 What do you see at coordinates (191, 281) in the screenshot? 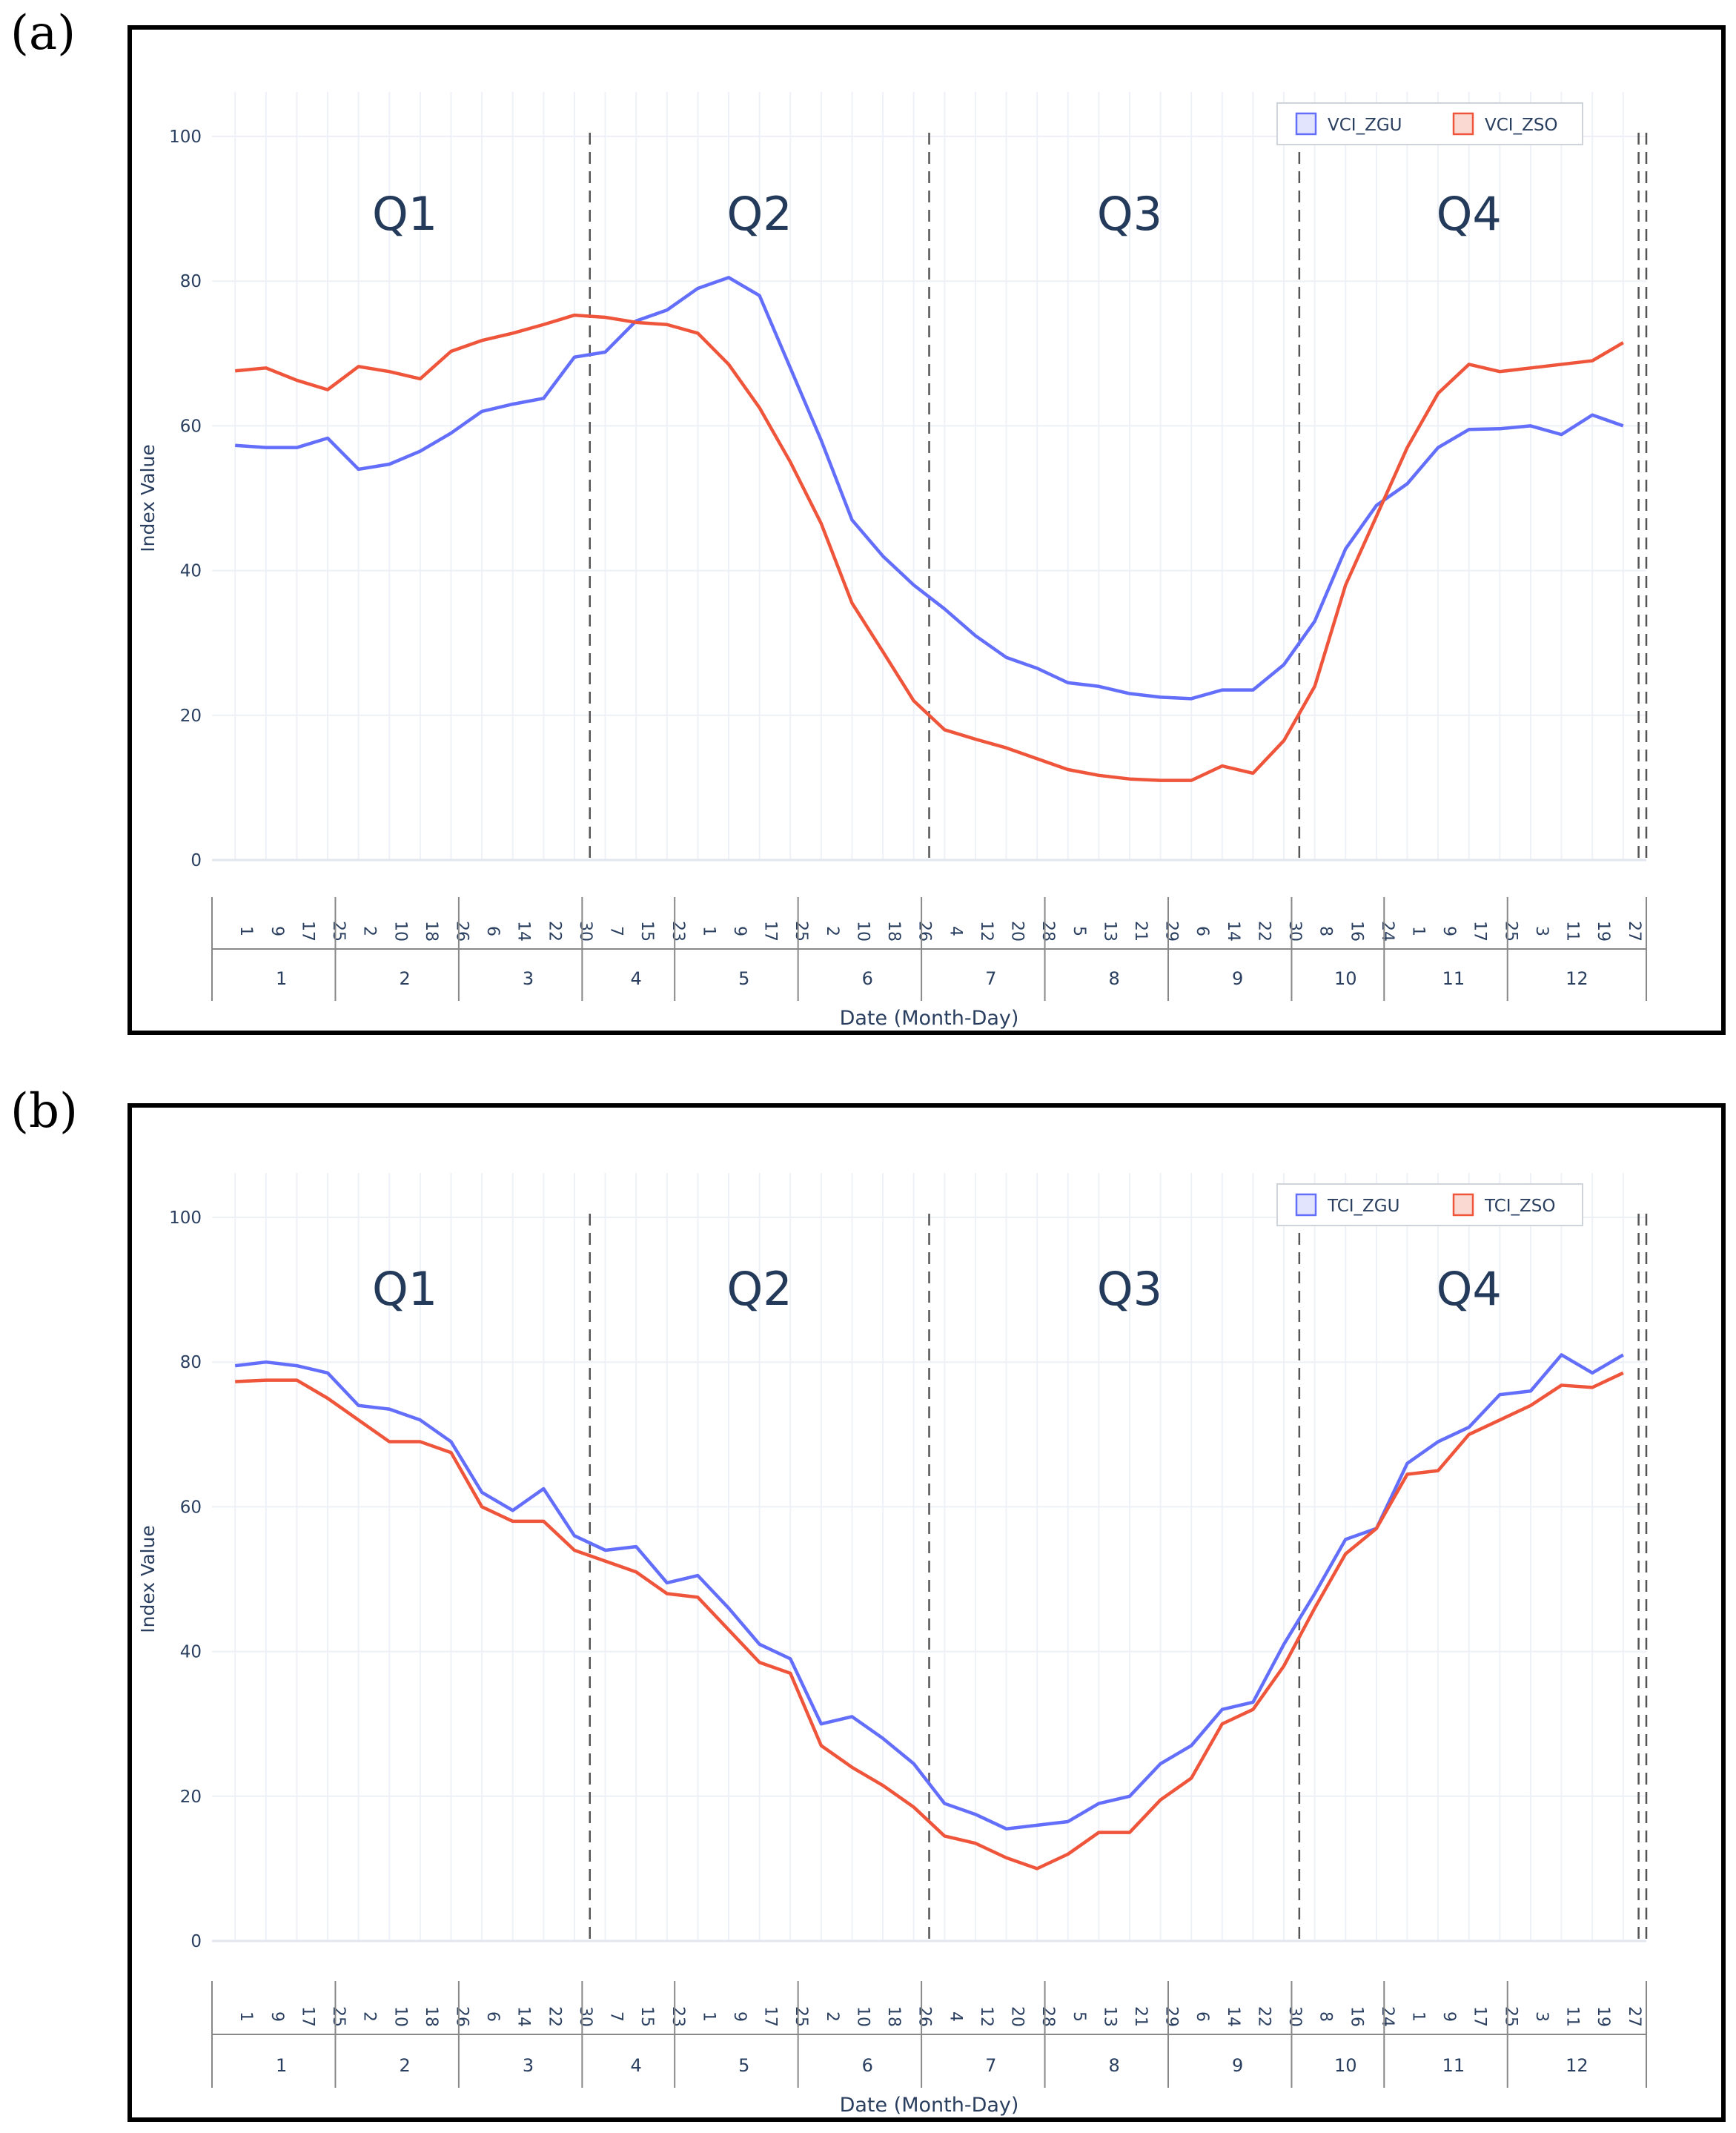
I see `y-tick-label: 80` at bounding box center [191, 281].